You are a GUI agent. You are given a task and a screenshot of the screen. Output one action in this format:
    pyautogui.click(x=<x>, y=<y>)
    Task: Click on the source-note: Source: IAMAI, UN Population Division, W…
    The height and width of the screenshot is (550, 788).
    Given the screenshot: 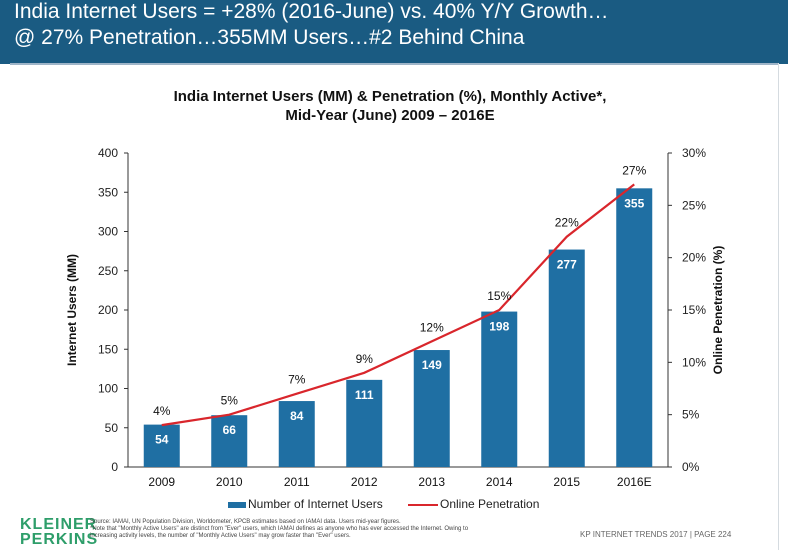 What is the action you would take?
    pyautogui.click(x=345, y=529)
    